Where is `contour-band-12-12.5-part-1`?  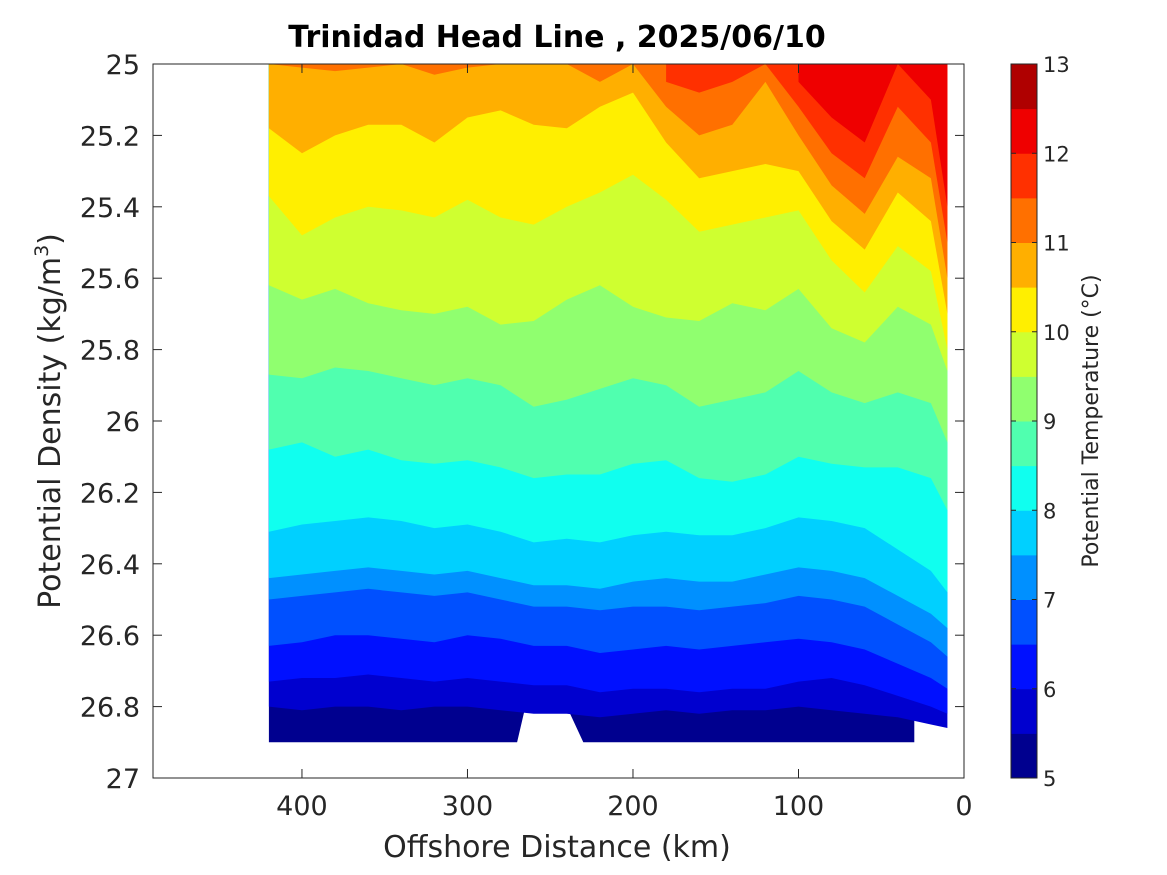
contour-band-12-12.5-part-1 is located at coordinates (873, 135).